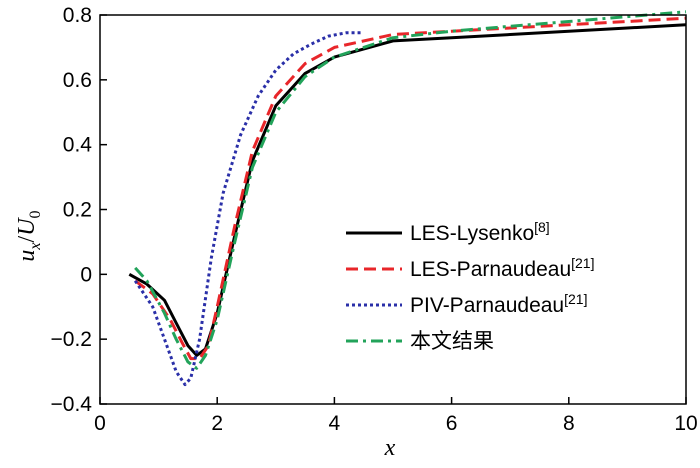 The image size is (700, 468). I want to click on y-tick-label: −0.4, so click(72, 404).